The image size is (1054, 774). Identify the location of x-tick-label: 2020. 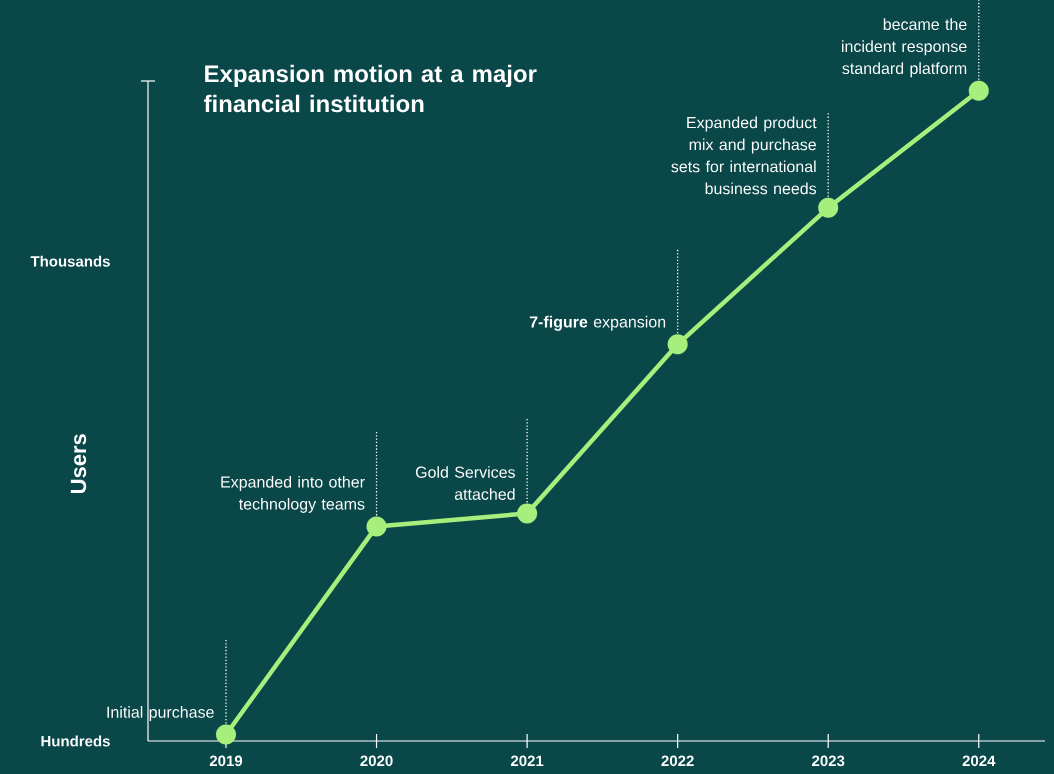
(376, 761).